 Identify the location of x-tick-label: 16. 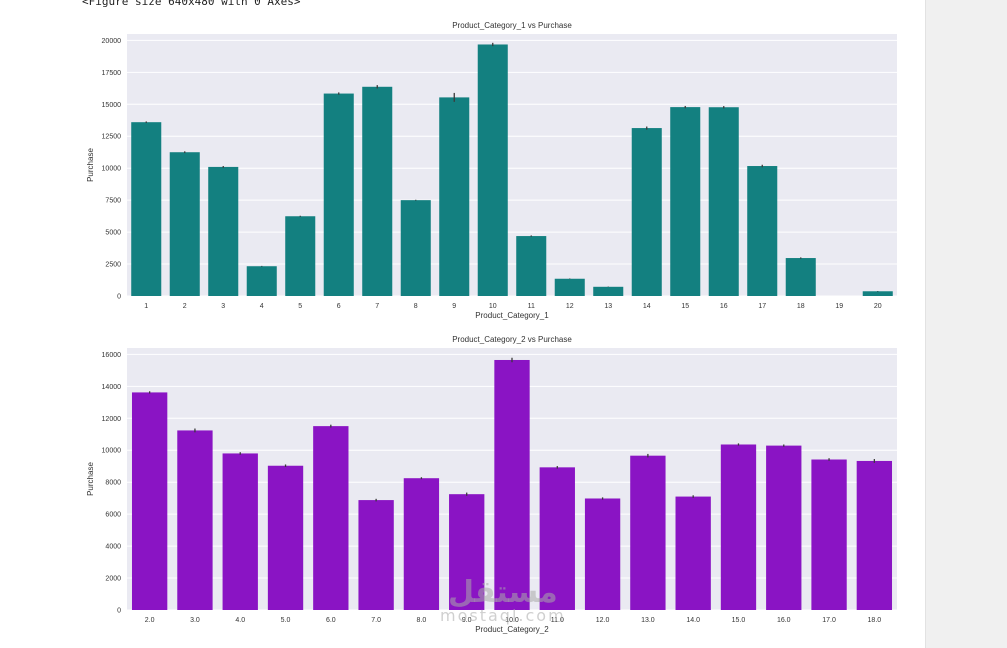
(724, 306).